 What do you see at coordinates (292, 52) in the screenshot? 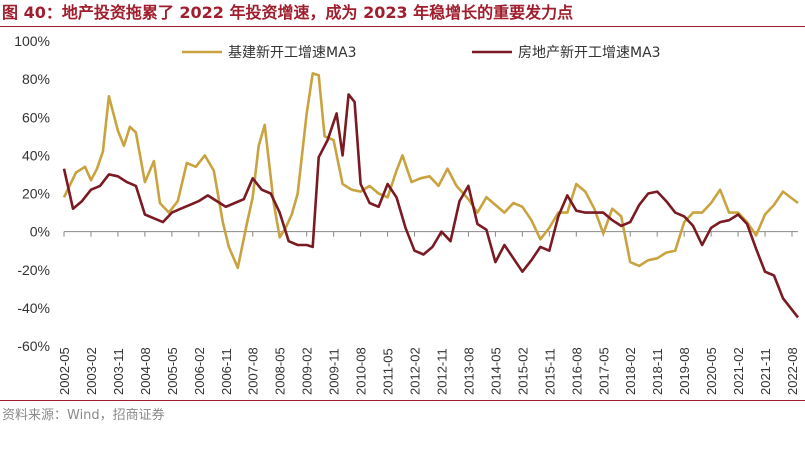
I see `legend-label-1: 基建新开工增速MA3` at bounding box center [292, 52].